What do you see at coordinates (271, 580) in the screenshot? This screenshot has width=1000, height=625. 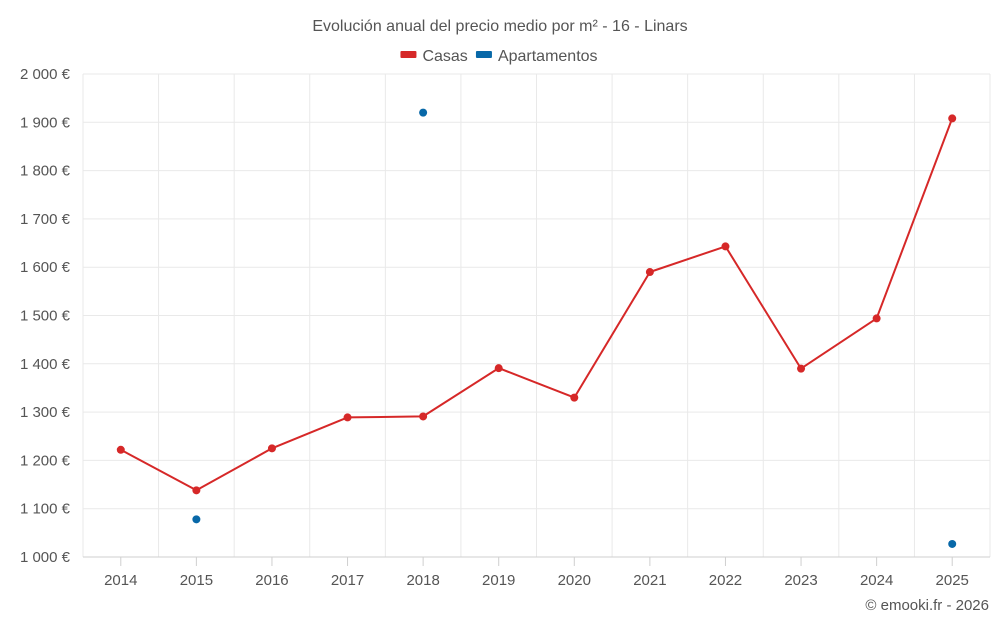 I see `x-tick-label: 2016` at bounding box center [271, 580].